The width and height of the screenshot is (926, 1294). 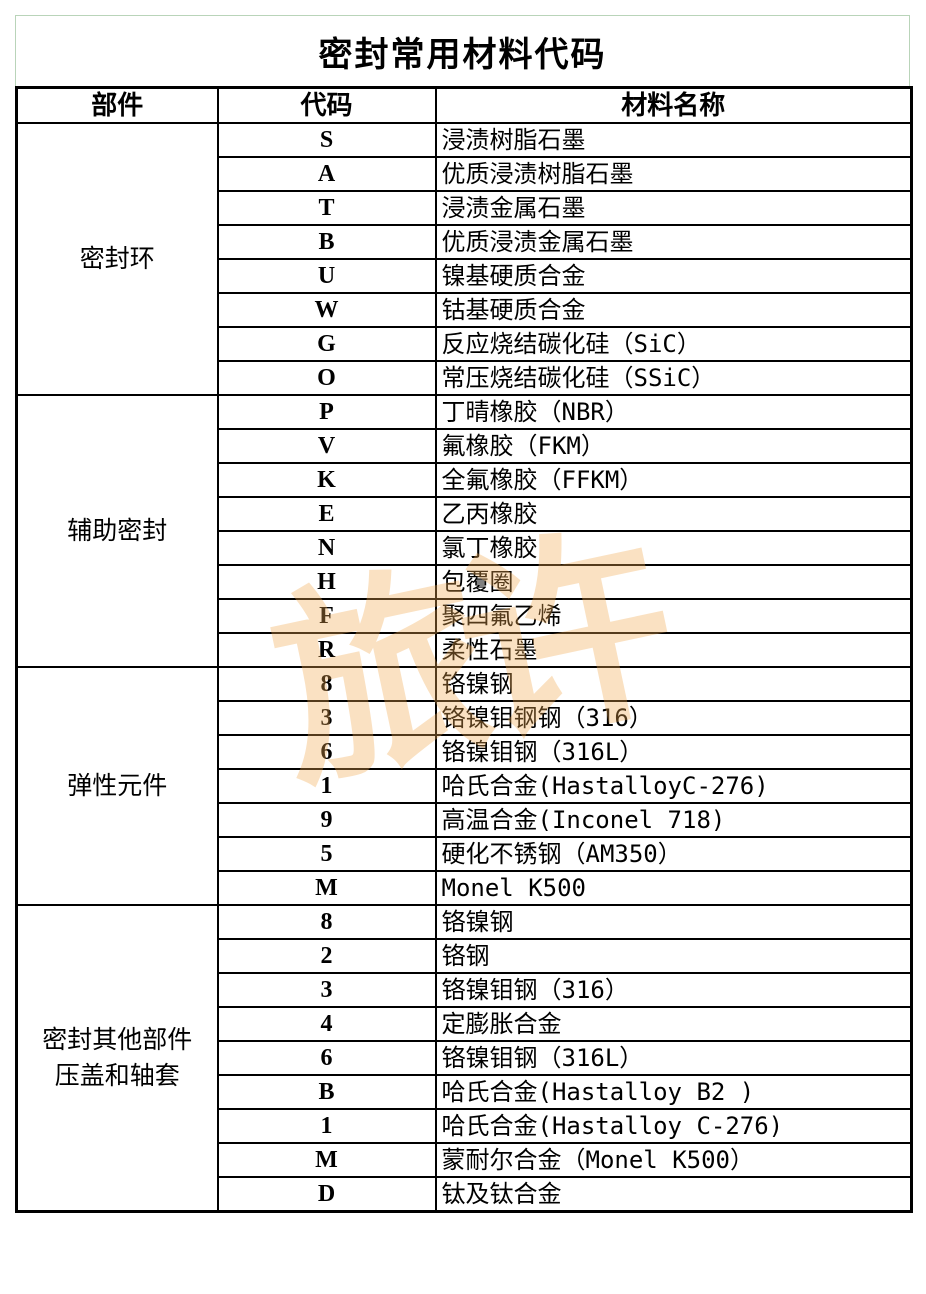 I want to click on table-row: 3 铬镍钼钢钢（316）, so click(x=465, y=718).